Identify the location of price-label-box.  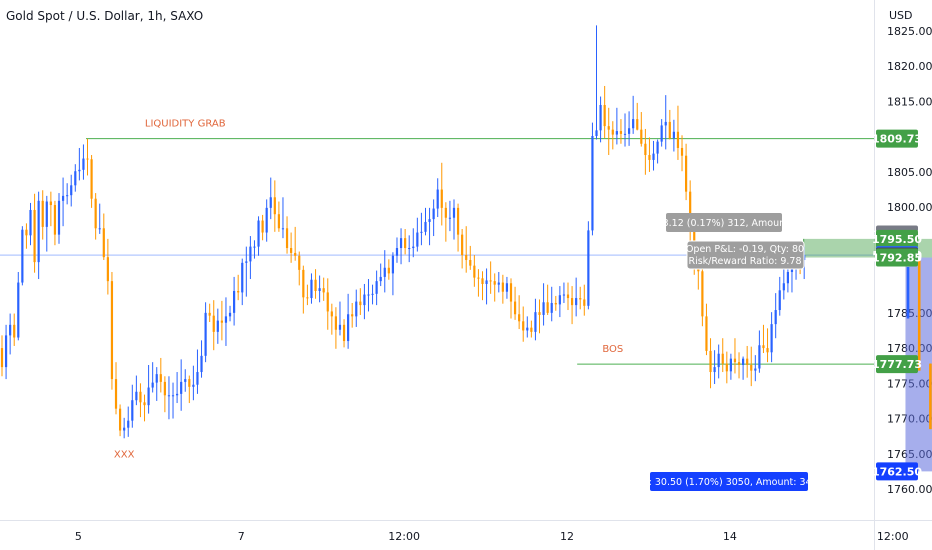
(897, 138).